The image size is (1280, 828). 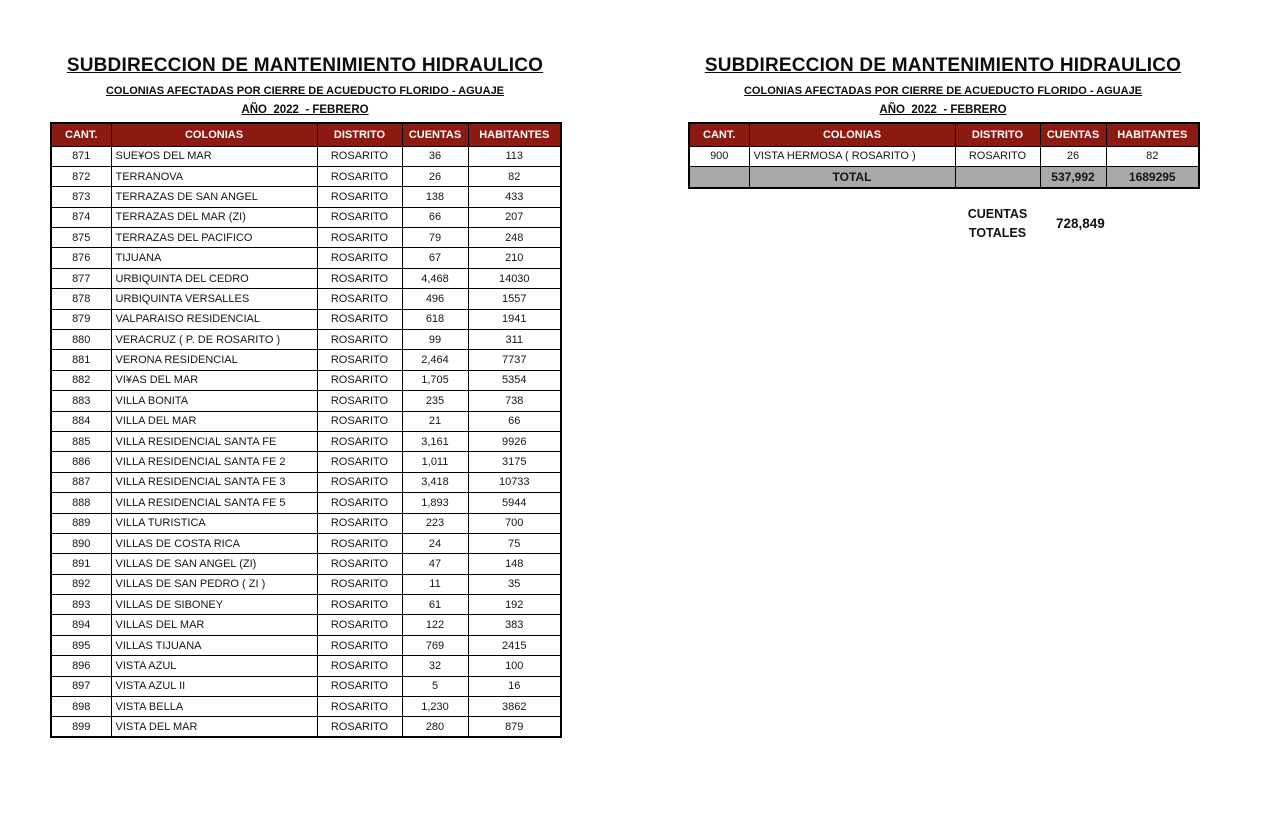 What do you see at coordinates (435, 564) in the screenshot?
I see `cell-cuentas: 47` at bounding box center [435, 564].